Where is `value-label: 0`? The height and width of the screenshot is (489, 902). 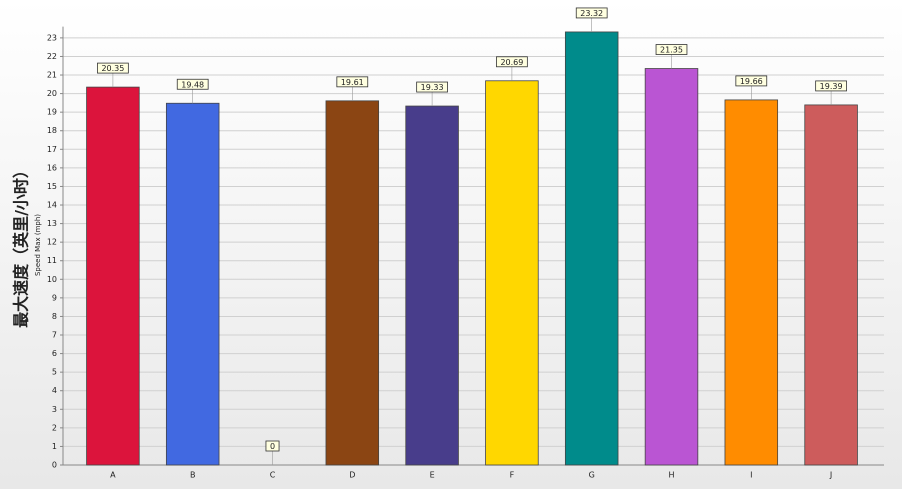
value-label: 0 is located at coordinates (272, 446).